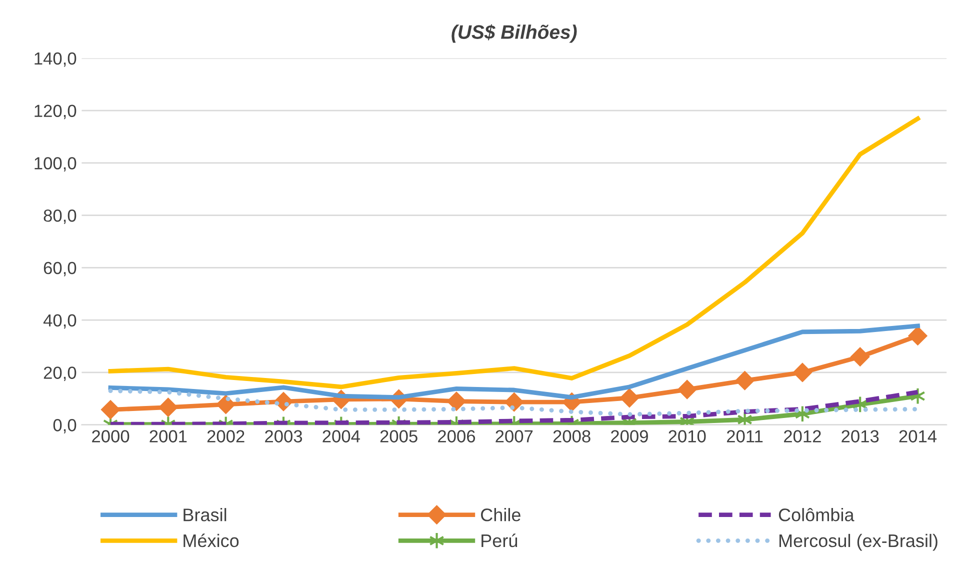 This screenshot has width=961, height=582. Describe the element at coordinates (860, 436) in the screenshot. I see `x-tick-label: 2013` at that location.